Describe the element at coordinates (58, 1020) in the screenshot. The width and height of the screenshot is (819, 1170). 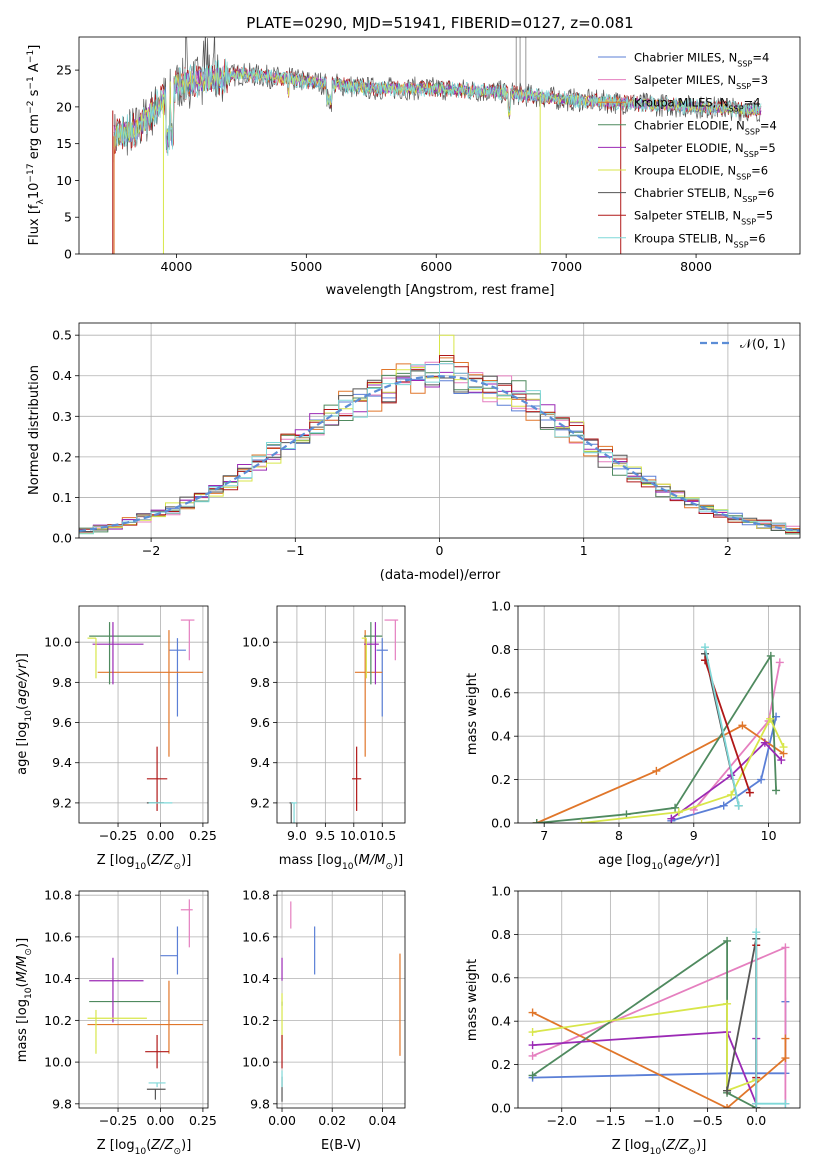
I see `y-tick-label: 10.2` at that location.